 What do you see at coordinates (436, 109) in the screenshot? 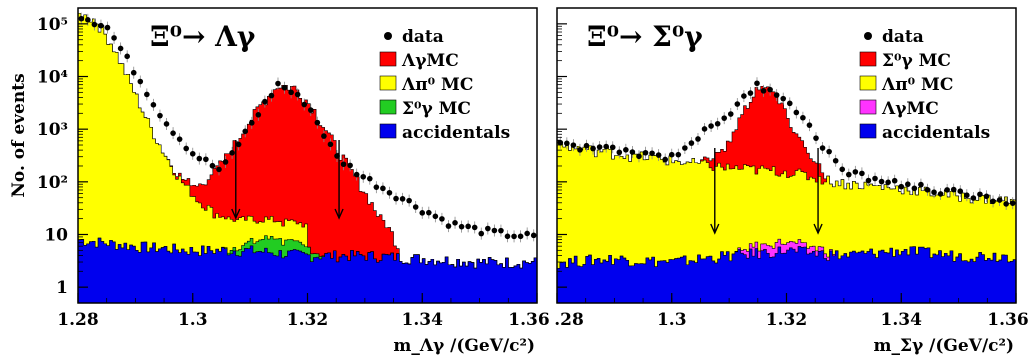
I see `legend-label: Σ⁰γ MC` at bounding box center [436, 109].